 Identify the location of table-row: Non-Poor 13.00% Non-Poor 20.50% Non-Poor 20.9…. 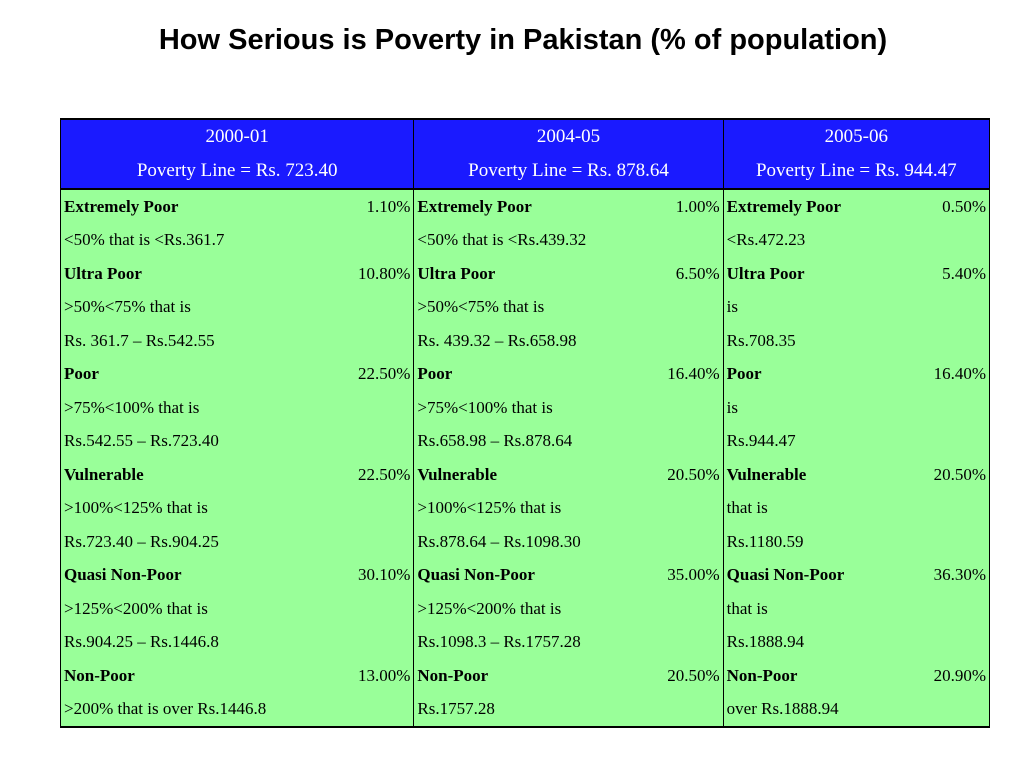
(525, 676).